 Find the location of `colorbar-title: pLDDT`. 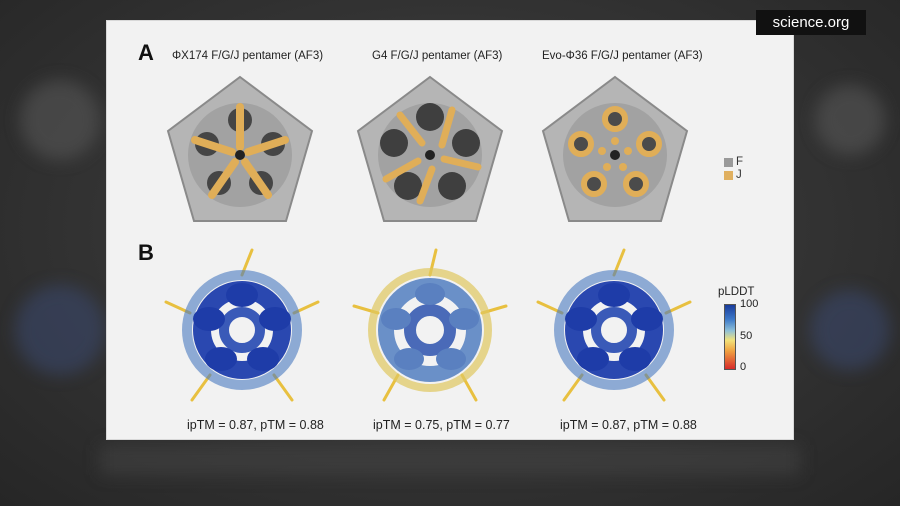

colorbar-title: pLDDT is located at coordinates (736, 292).